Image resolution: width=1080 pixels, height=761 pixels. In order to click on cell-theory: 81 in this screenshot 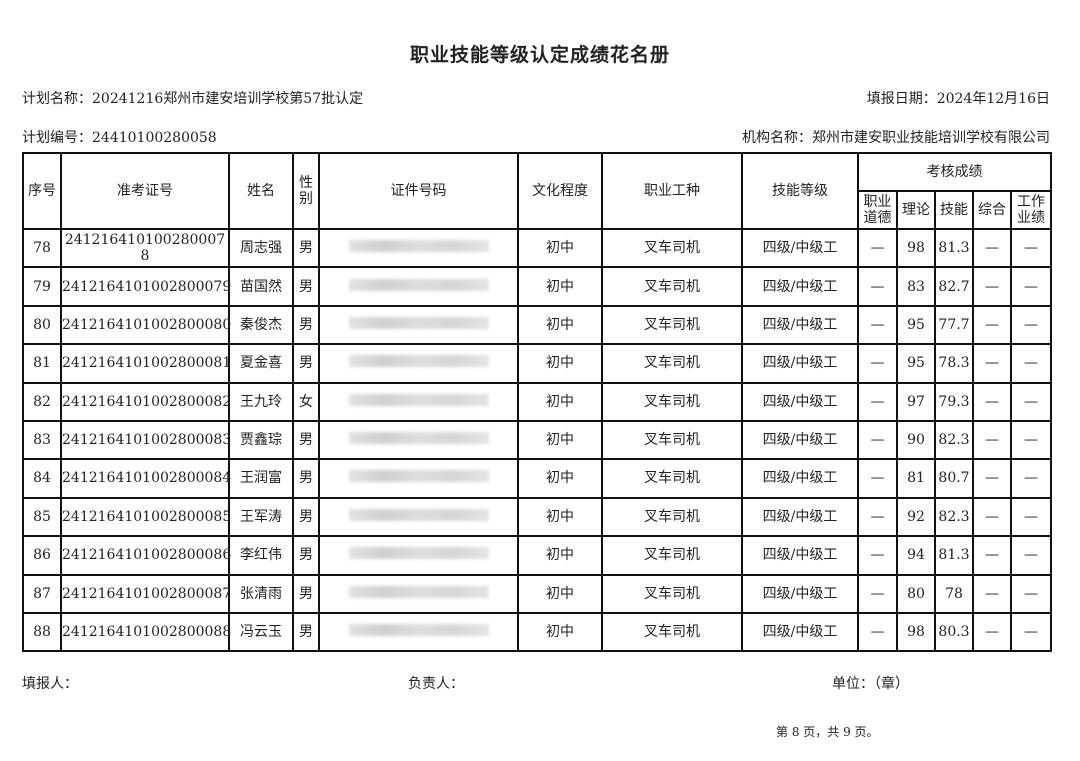, I will do `click(916, 478)`.